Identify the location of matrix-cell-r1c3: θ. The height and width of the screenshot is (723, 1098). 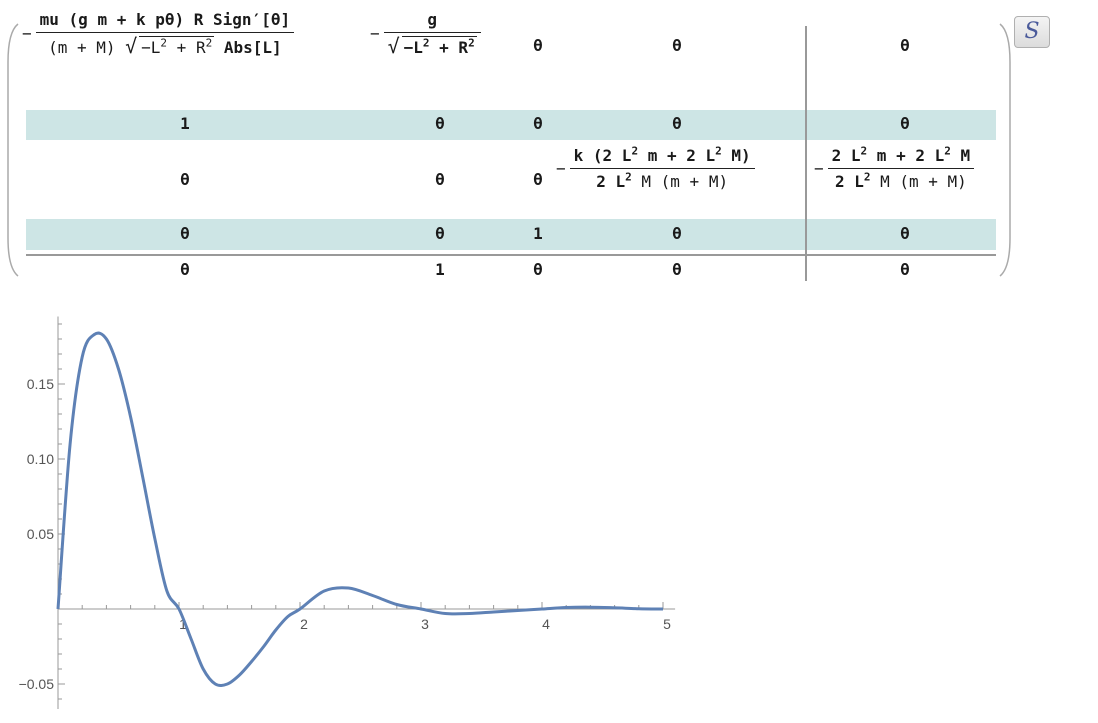
(538, 45).